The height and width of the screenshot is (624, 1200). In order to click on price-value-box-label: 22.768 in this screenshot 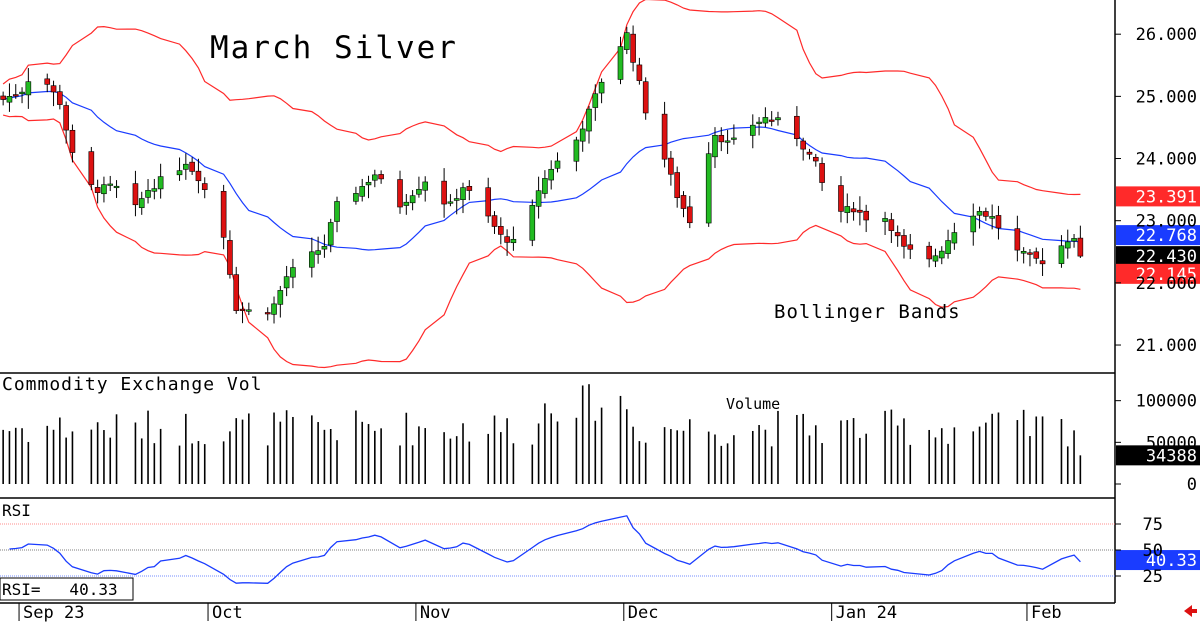, I will do `click(1166, 236)`.